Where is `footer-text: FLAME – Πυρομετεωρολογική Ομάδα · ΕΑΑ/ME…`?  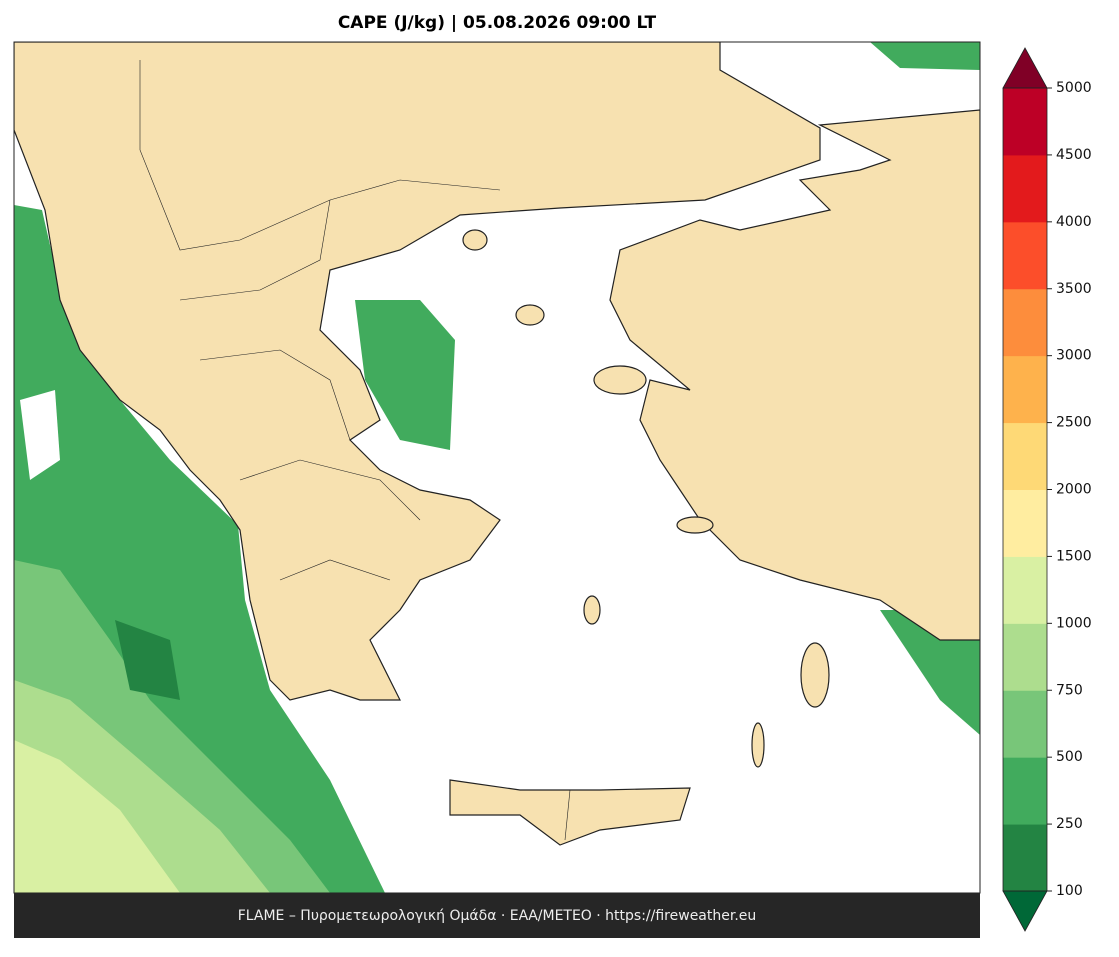
footer-text: FLAME – Πυρομετεωρολογική Ομάδα · ΕΑΑ/ME… is located at coordinates (497, 916).